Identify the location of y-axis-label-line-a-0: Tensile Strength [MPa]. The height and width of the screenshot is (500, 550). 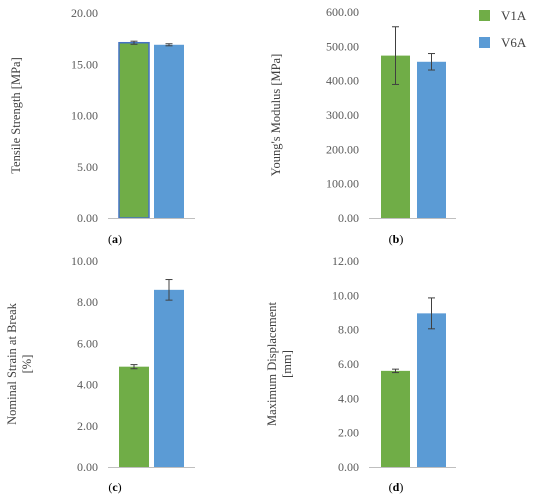
(16, 115).